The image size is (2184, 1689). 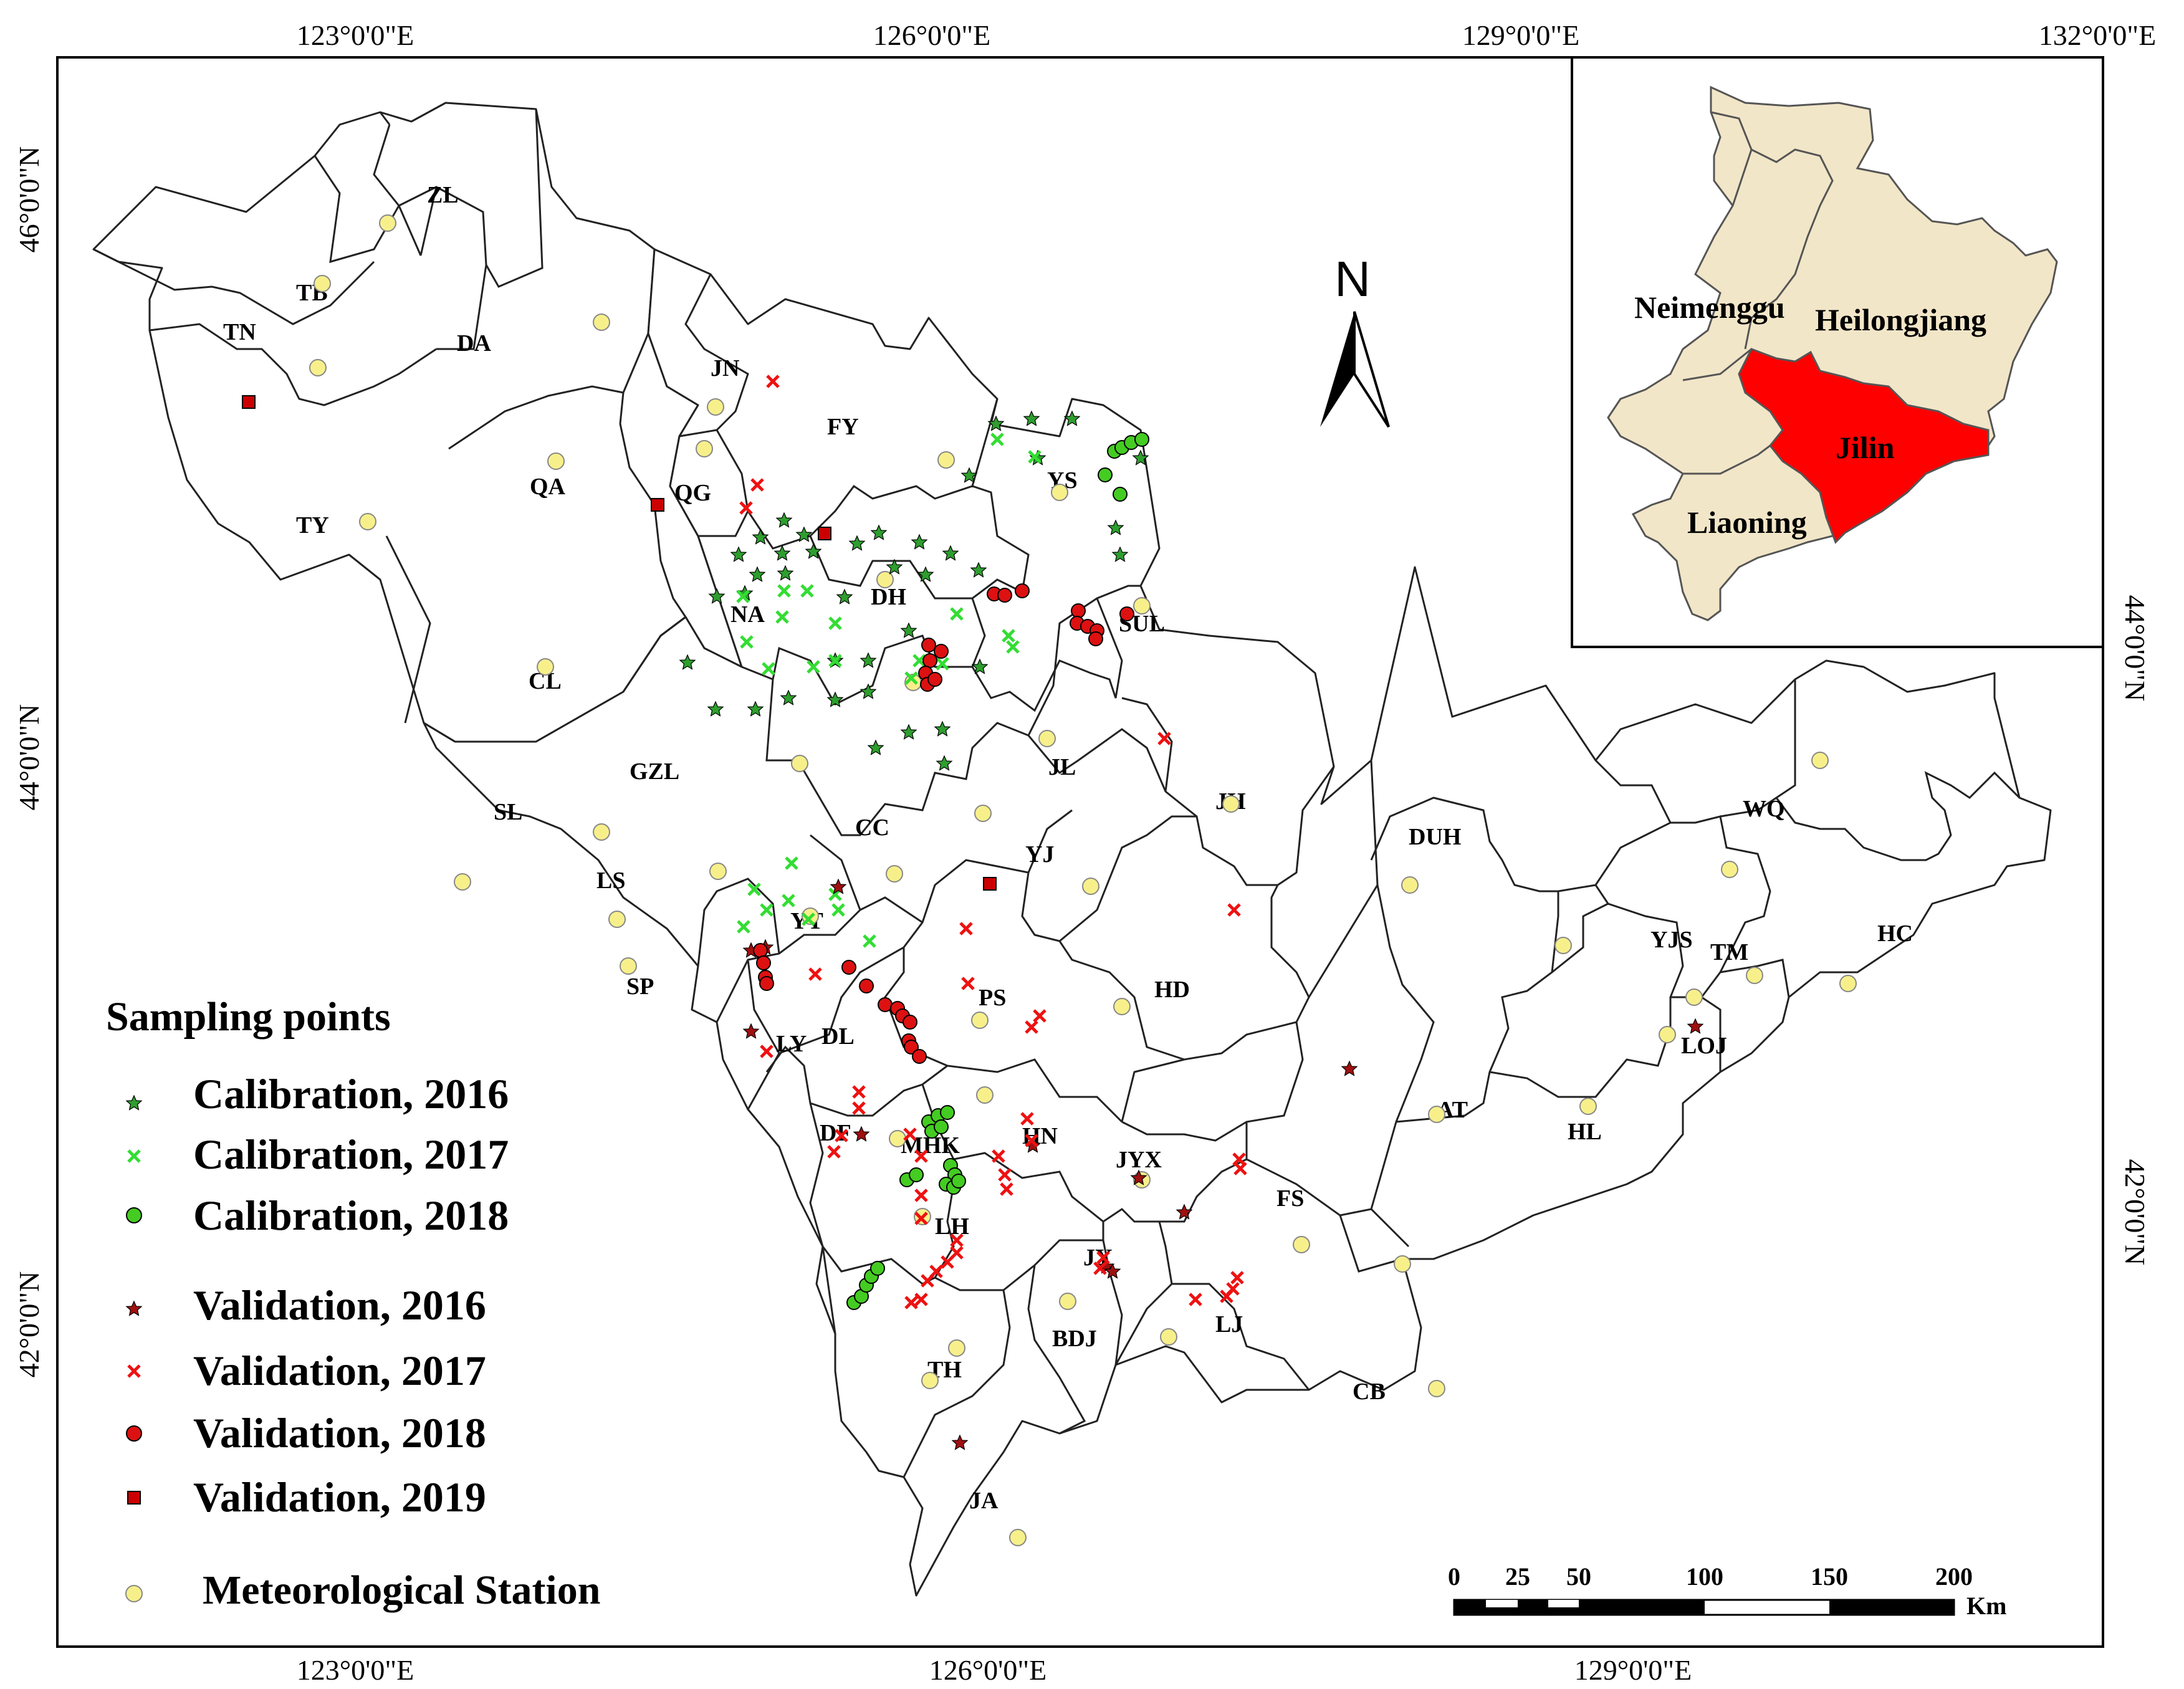 What do you see at coordinates (640, 987) in the screenshot?
I see `county-label: SP` at bounding box center [640, 987].